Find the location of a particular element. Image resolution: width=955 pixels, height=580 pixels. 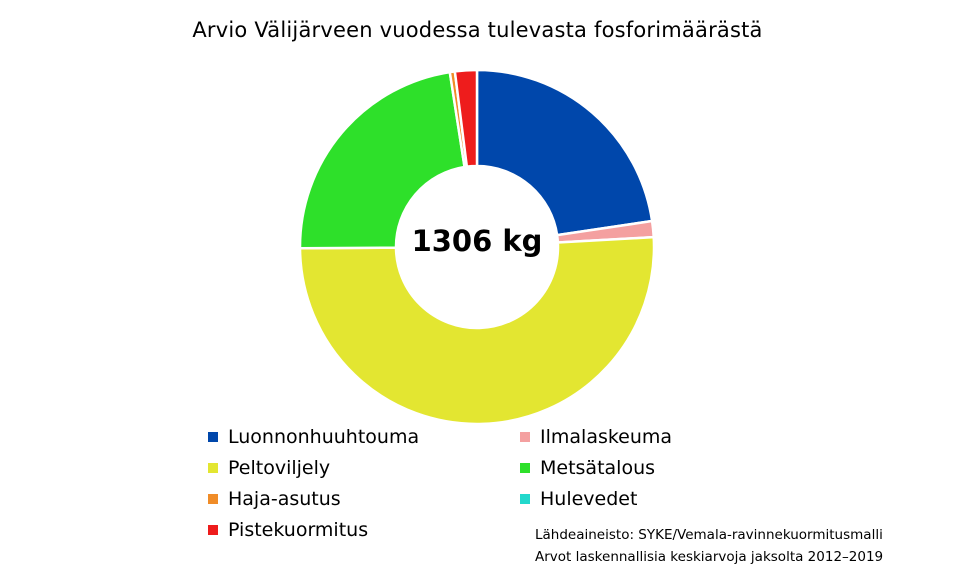

legend-label: Peltoviljely is located at coordinates (279, 468).